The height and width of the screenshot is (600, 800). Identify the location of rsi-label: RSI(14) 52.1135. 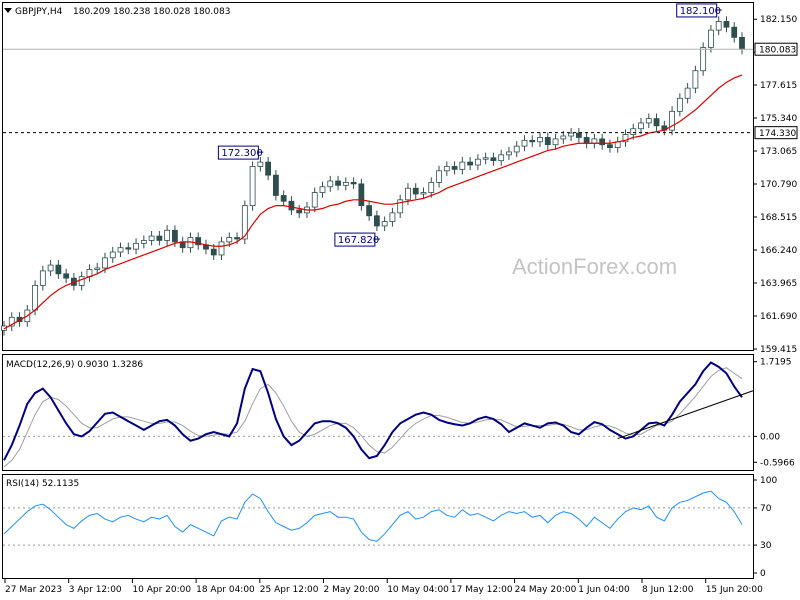
(42, 484).